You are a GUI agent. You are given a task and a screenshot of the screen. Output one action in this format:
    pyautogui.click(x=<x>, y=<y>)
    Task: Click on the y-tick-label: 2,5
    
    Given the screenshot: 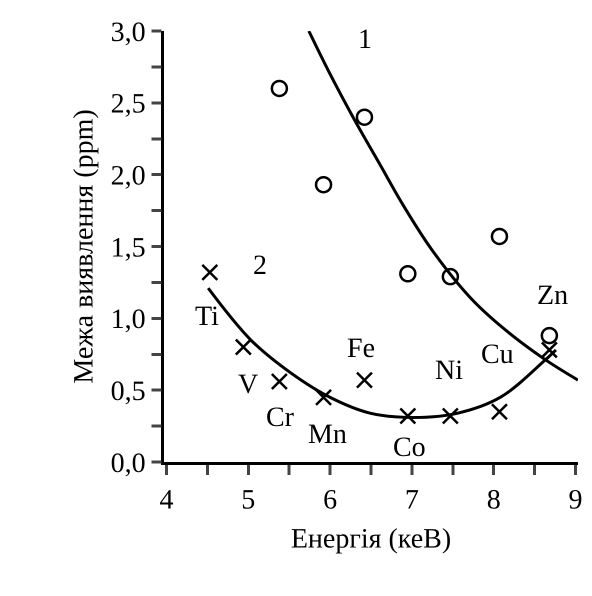 What is the action you would take?
    pyautogui.click(x=128, y=104)
    